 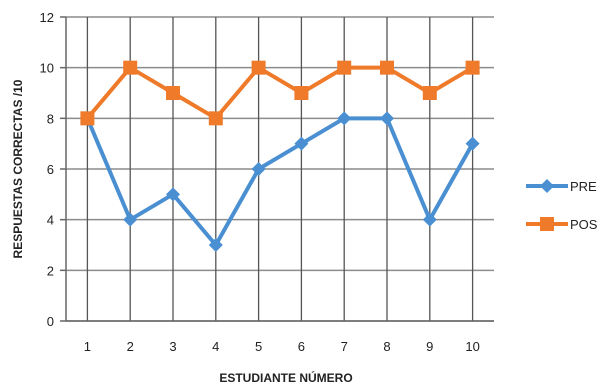 I want to click on series-pos, so click(x=280, y=93).